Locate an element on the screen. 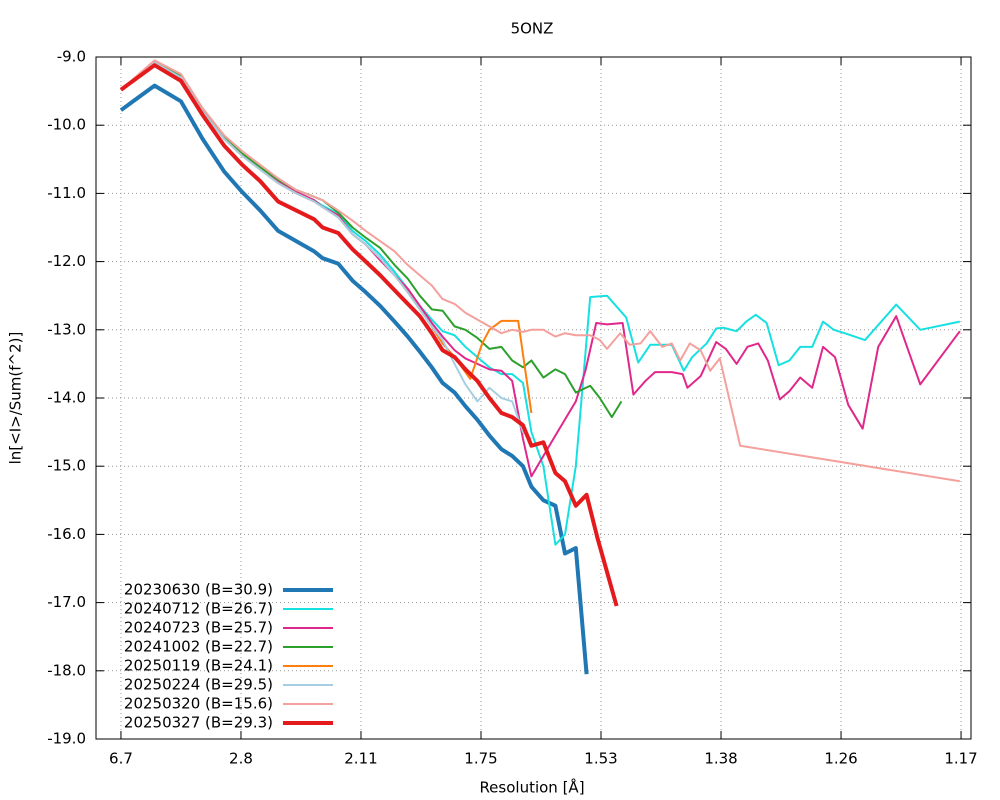  chart-title: 5ONZ is located at coordinates (532, 29).